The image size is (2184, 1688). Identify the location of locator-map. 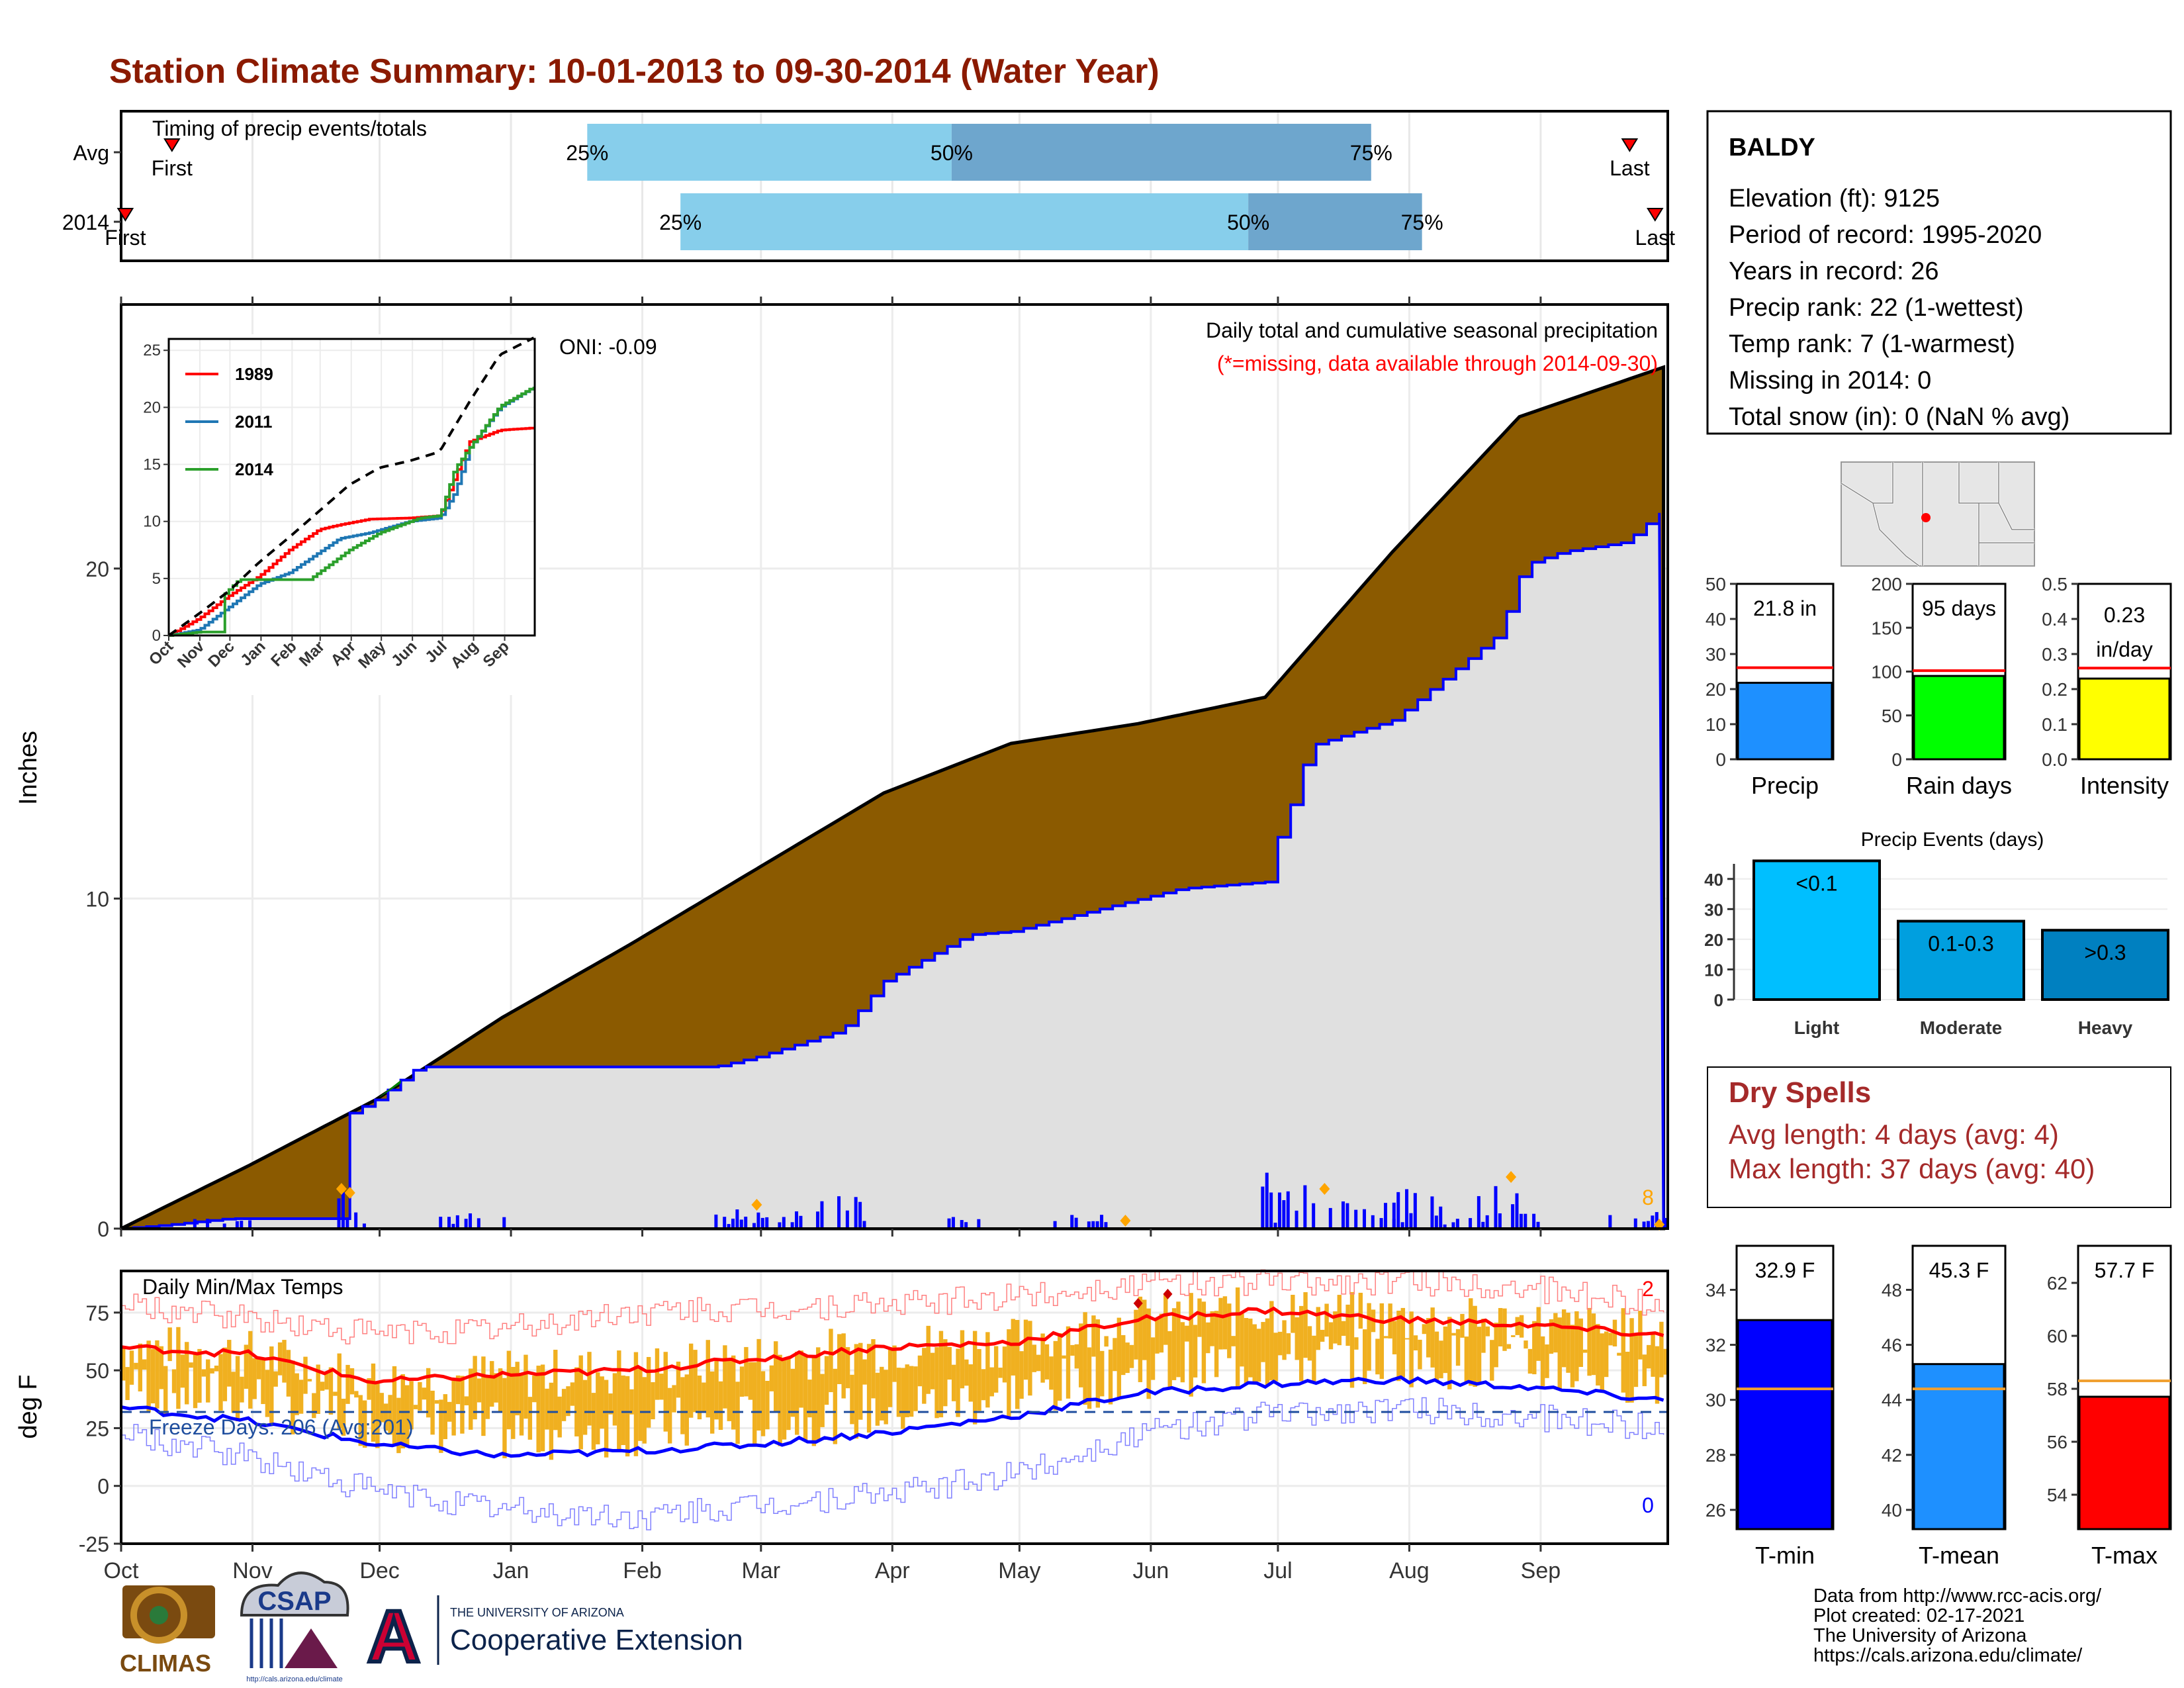
(1938, 514).